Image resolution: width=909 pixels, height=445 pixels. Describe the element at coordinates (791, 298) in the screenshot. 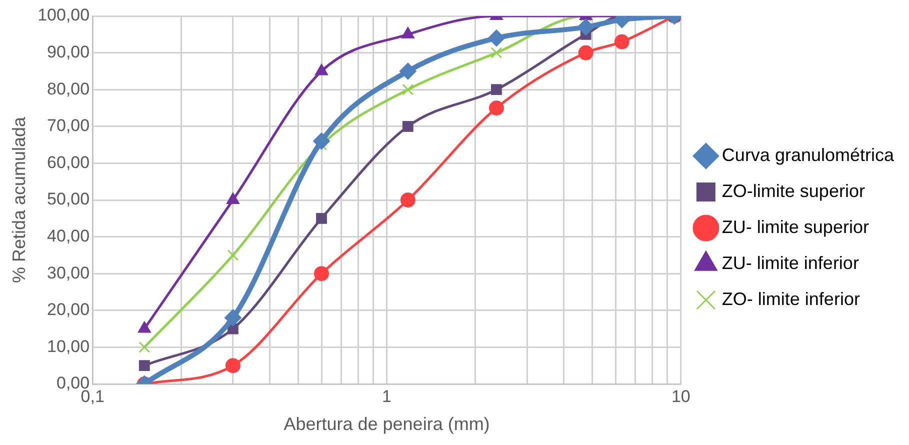

I see `legend-label: ZO- limite inferior` at that location.